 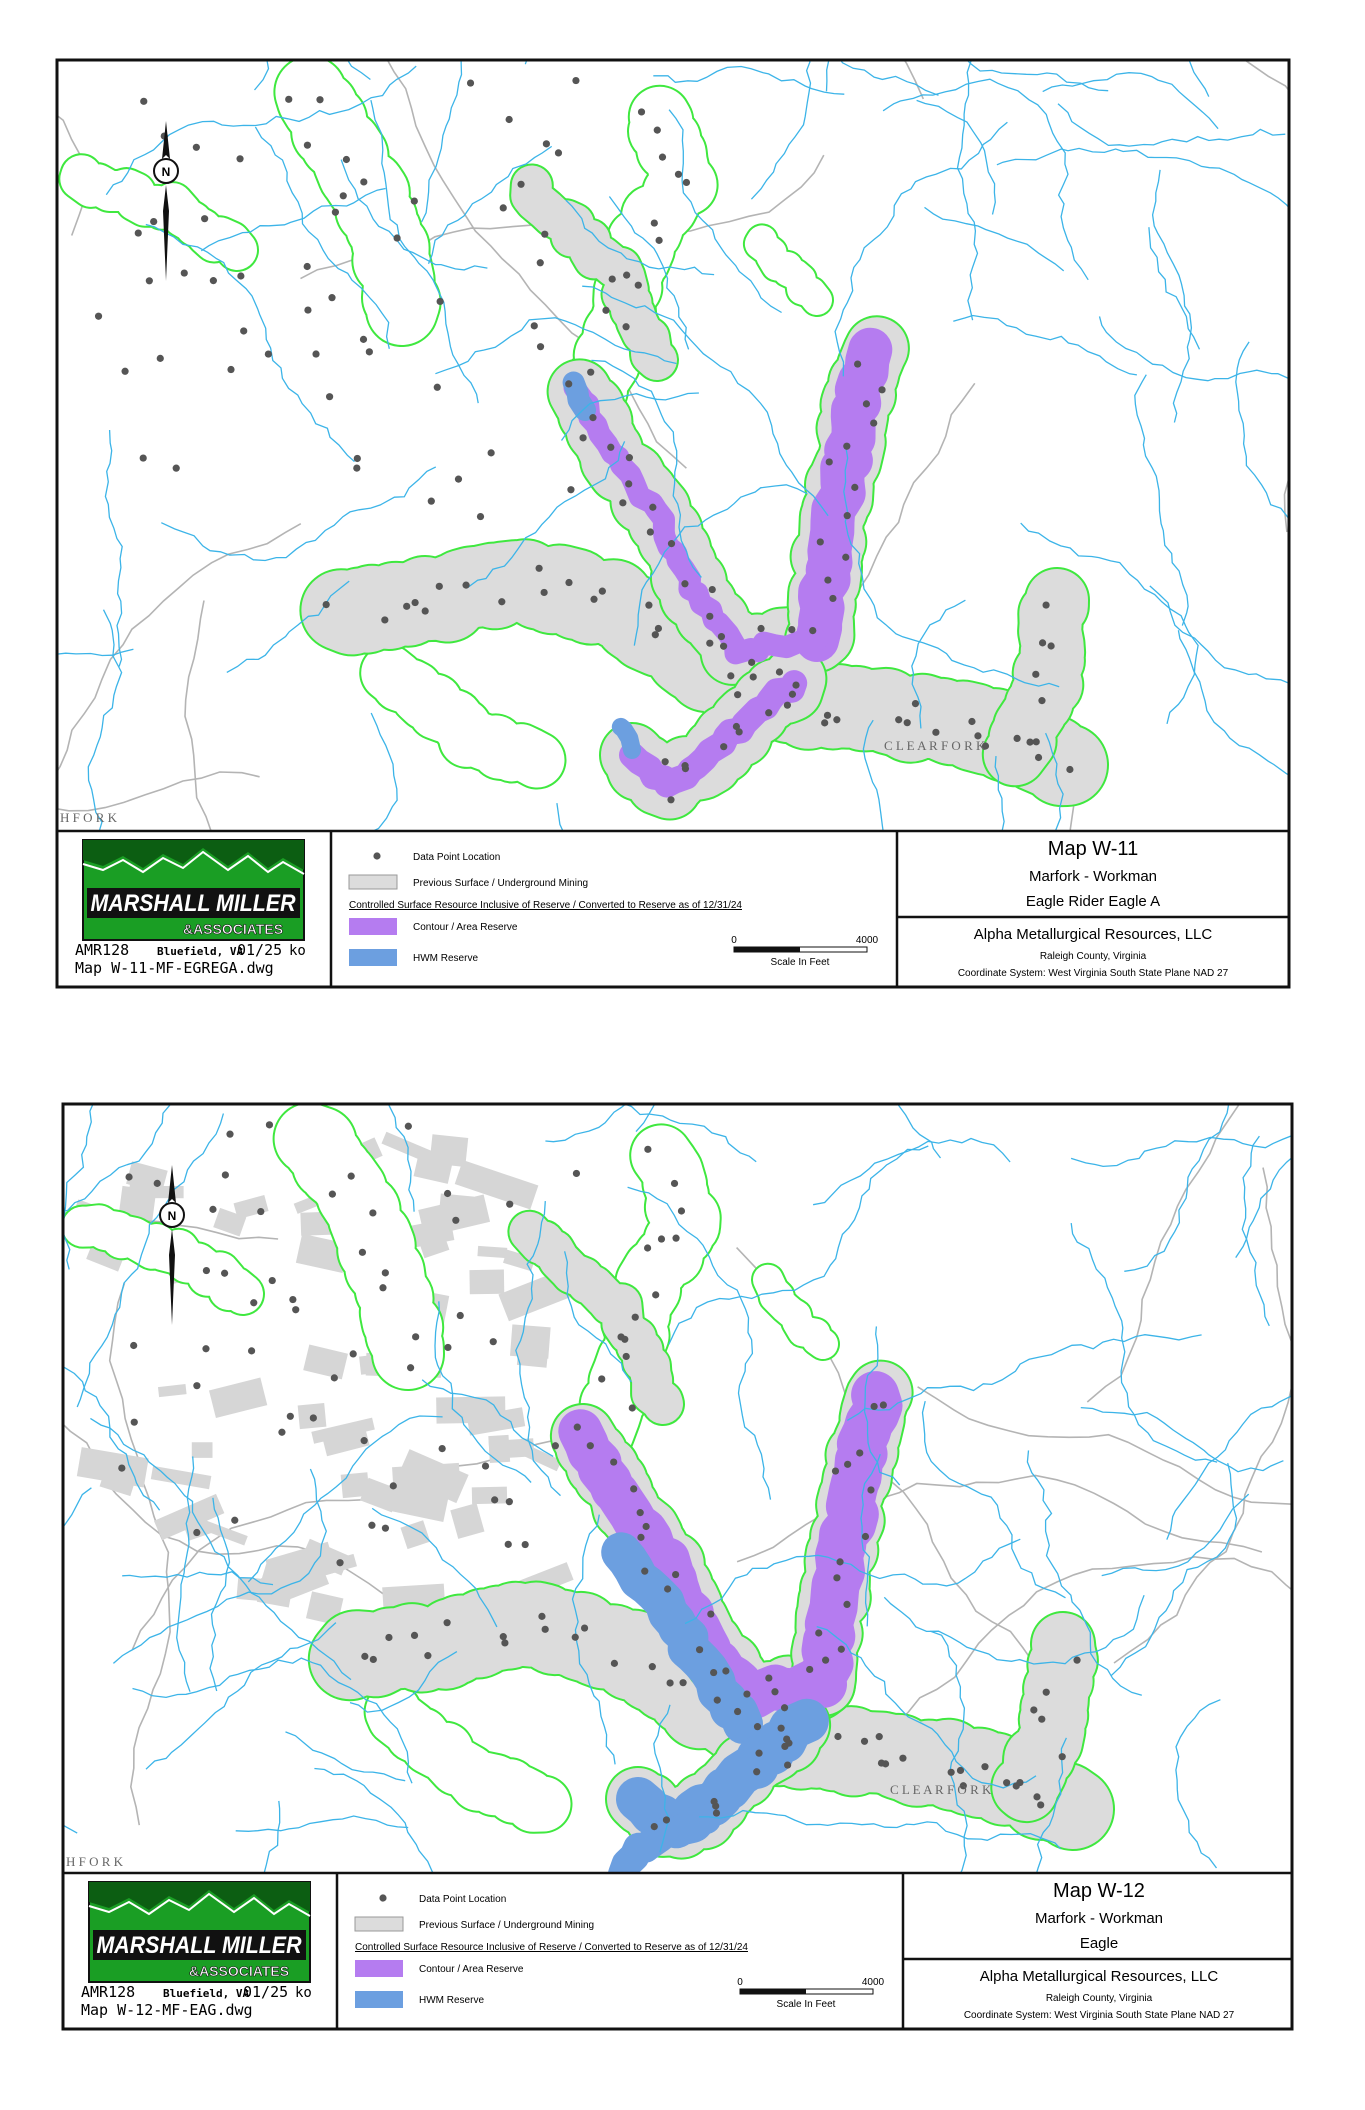 I want to click on legend-swatch-hwm, so click(x=373, y=957).